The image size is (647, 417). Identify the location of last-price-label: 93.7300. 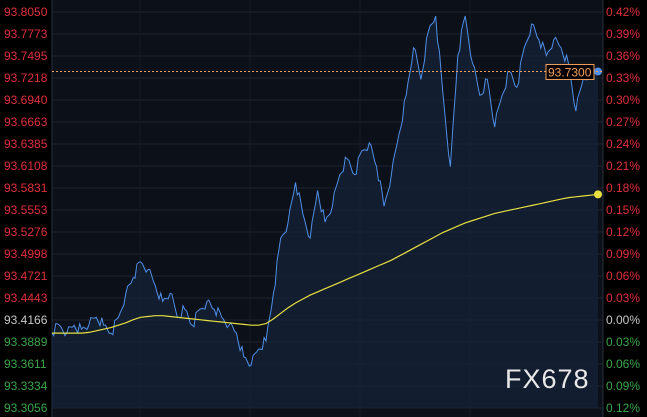
(570, 72).